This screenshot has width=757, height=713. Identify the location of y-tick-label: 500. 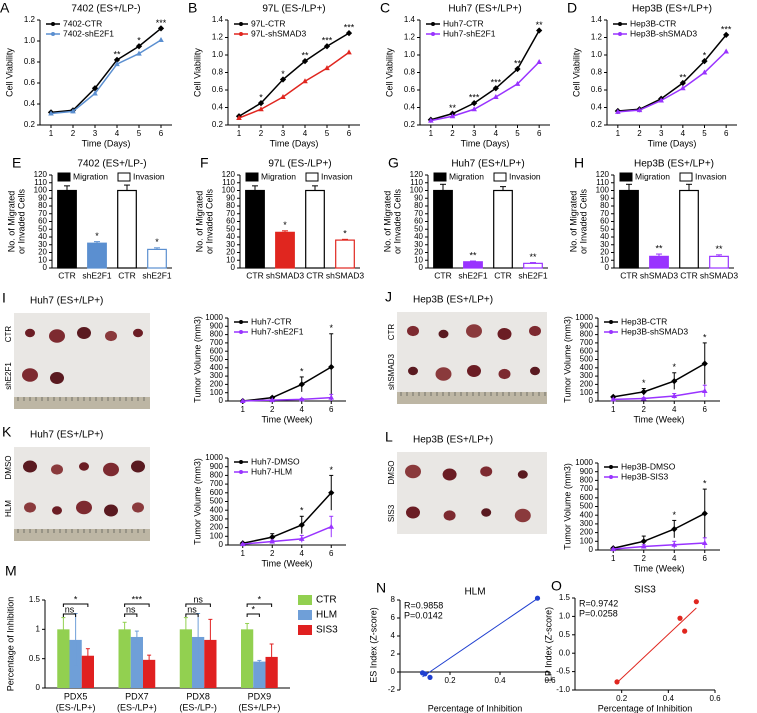
(587, 359).